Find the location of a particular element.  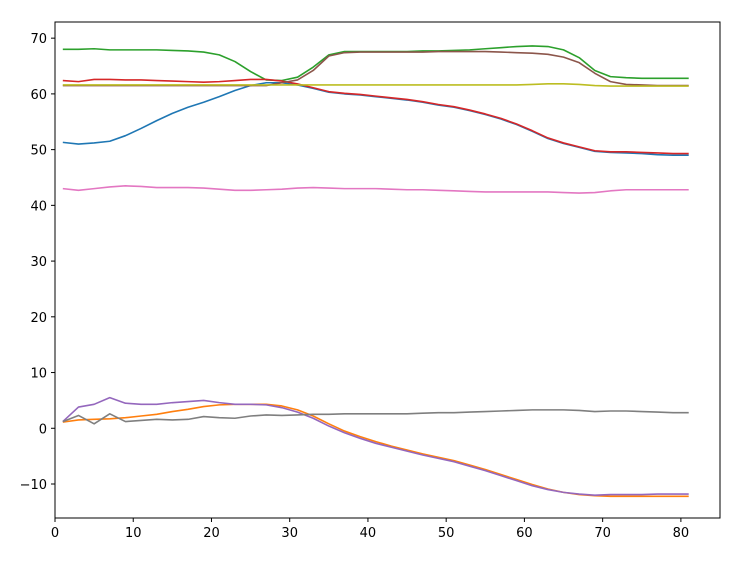

y-tick-label: 60 is located at coordinates (38, 95).